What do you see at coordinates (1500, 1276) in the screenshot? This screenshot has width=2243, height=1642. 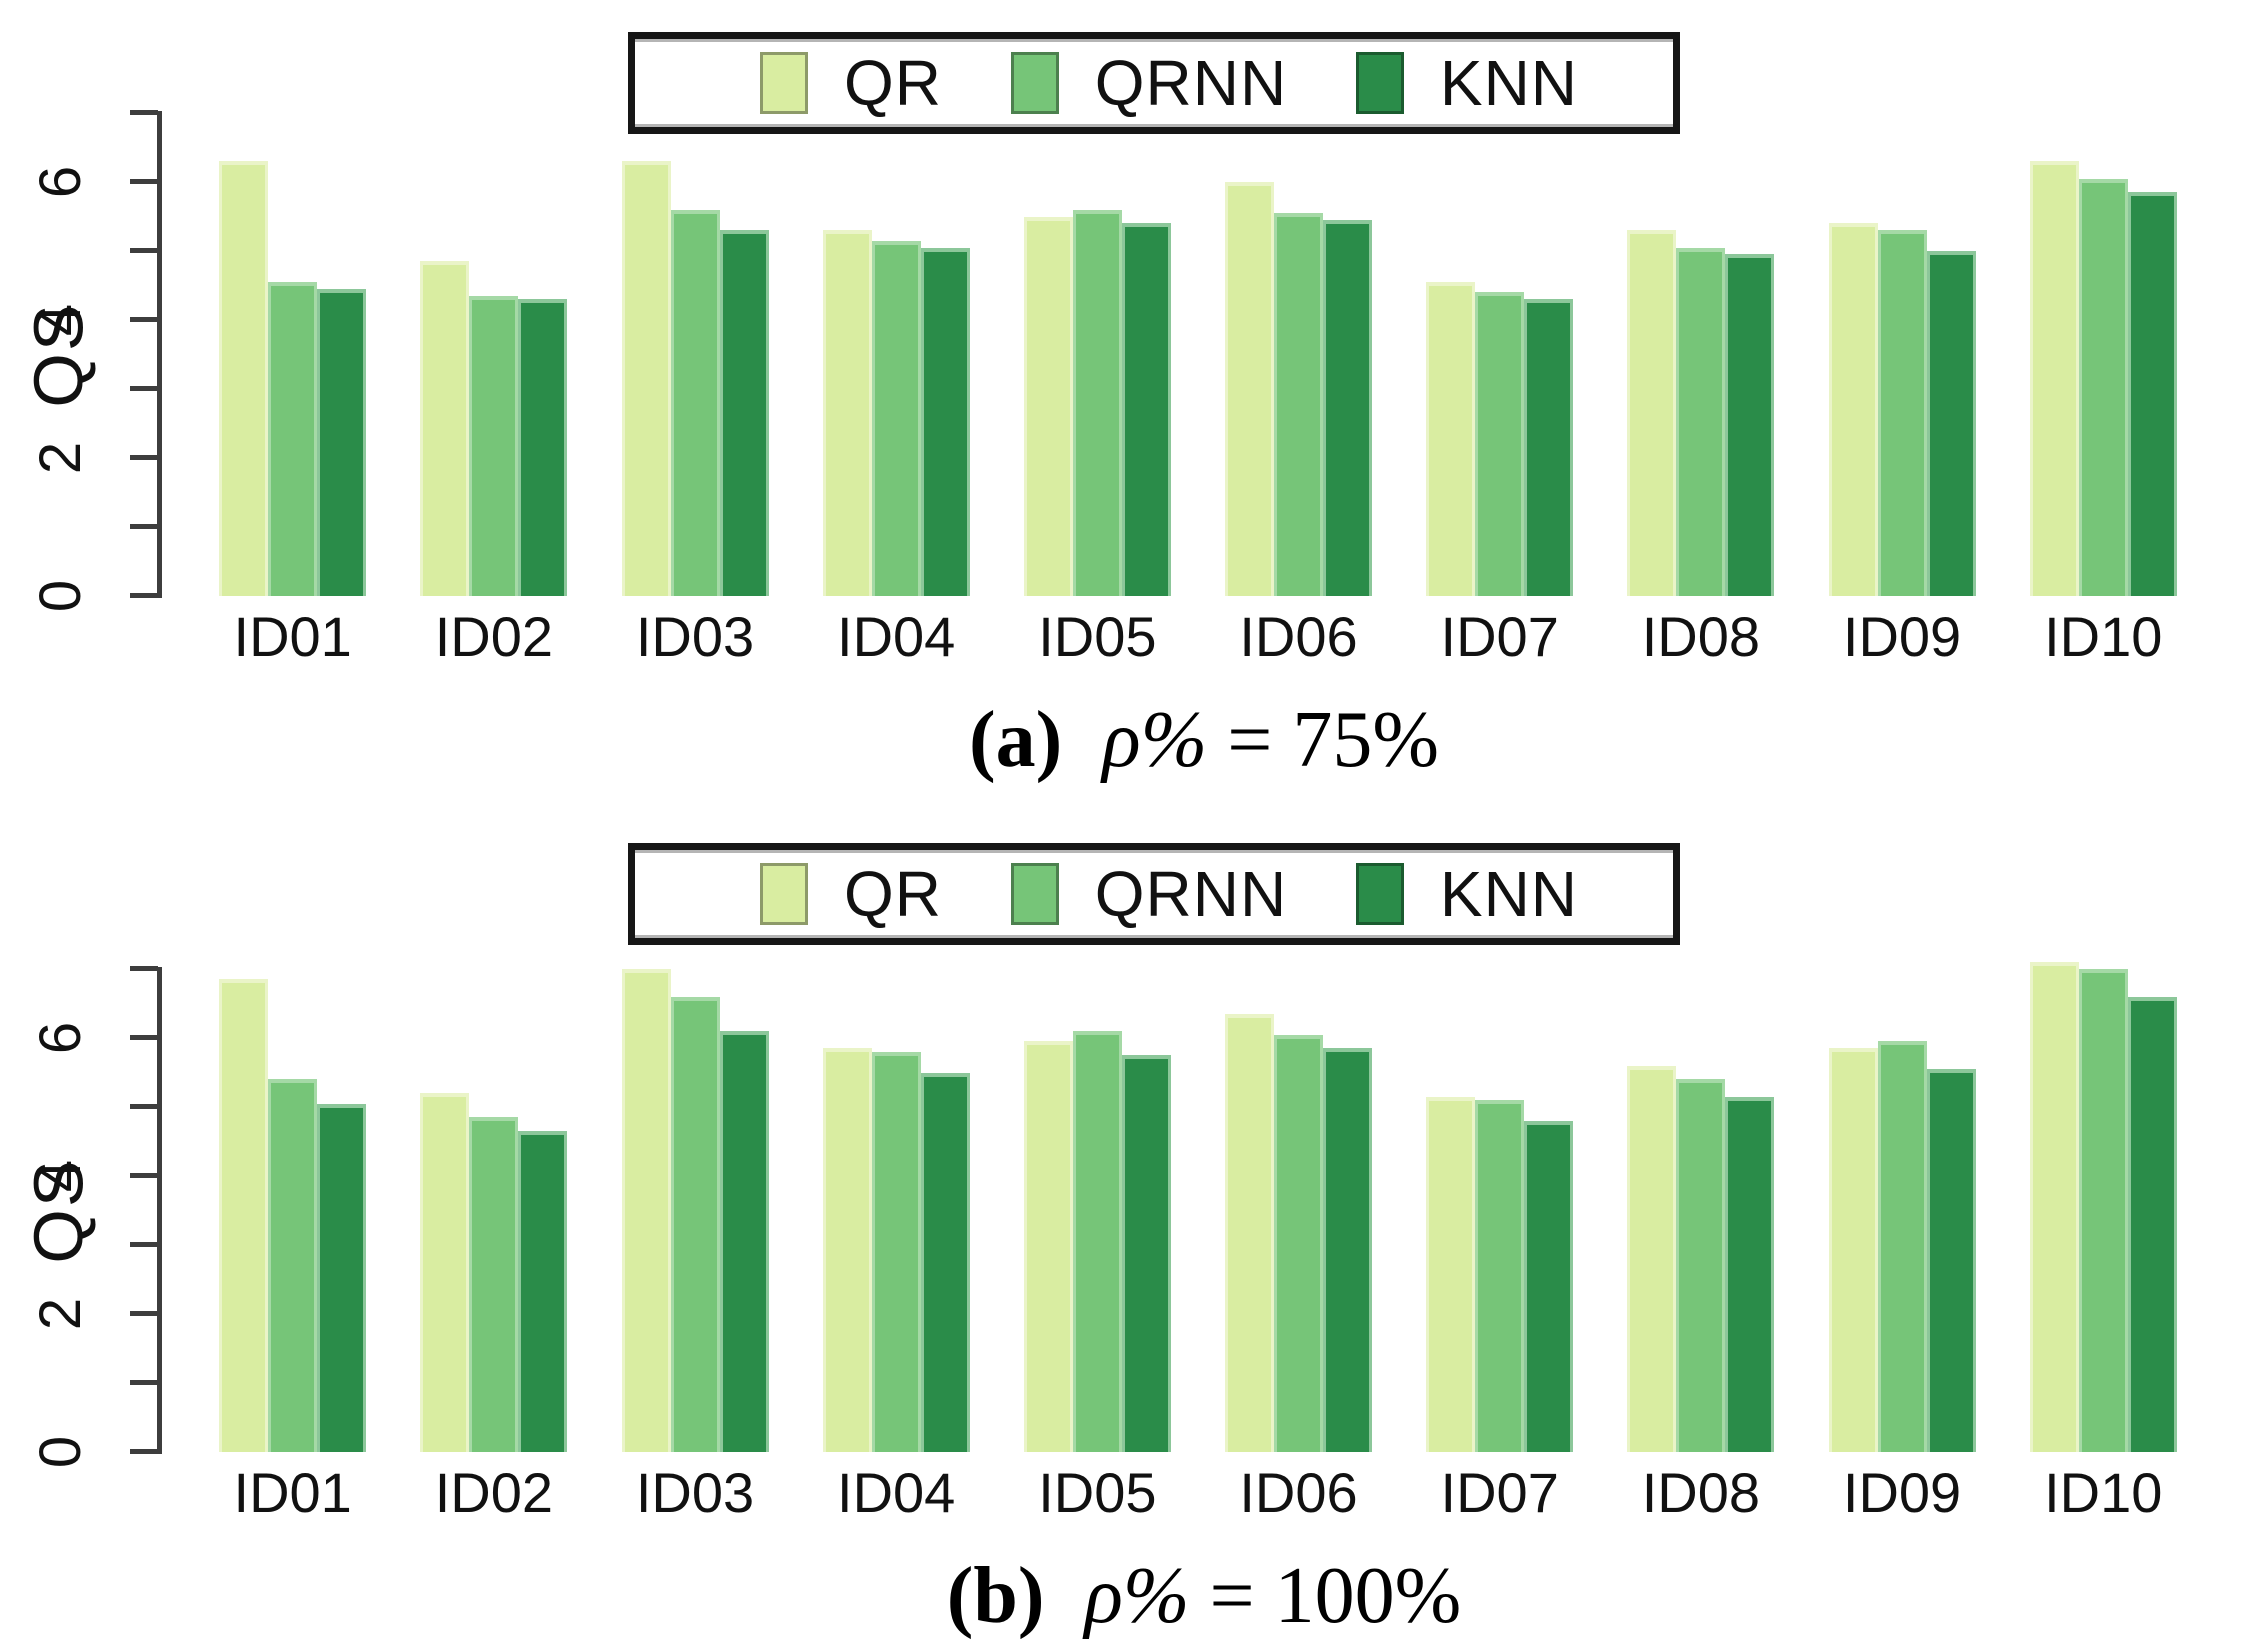 I see `bar-qrnn-id07` at bounding box center [1500, 1276].